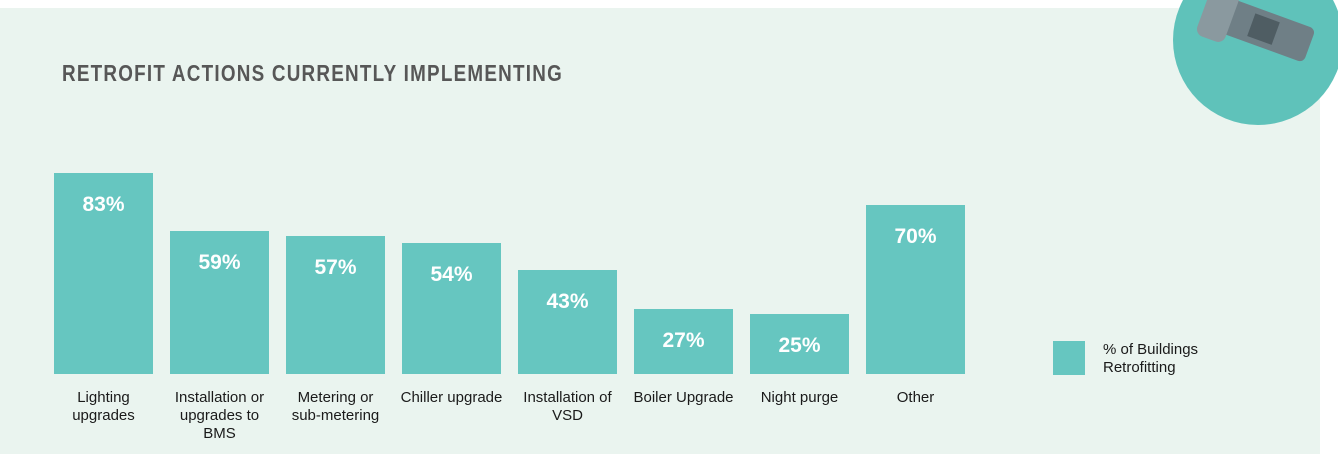 This screenshot has height=454, width=1338. I want to click on x-tick-label: Installation of VSD, so click(567, 406).